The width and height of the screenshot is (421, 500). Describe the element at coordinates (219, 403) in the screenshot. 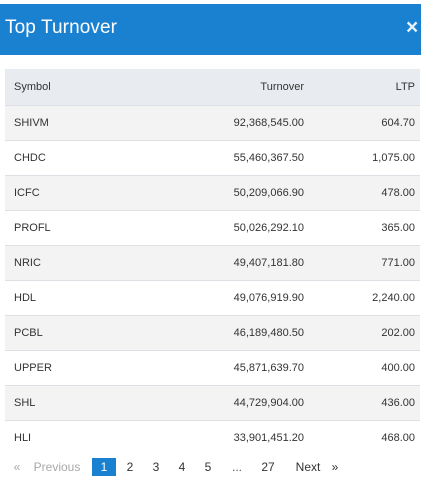

I see `cell-turnover: 44,729,904.00` at that location.